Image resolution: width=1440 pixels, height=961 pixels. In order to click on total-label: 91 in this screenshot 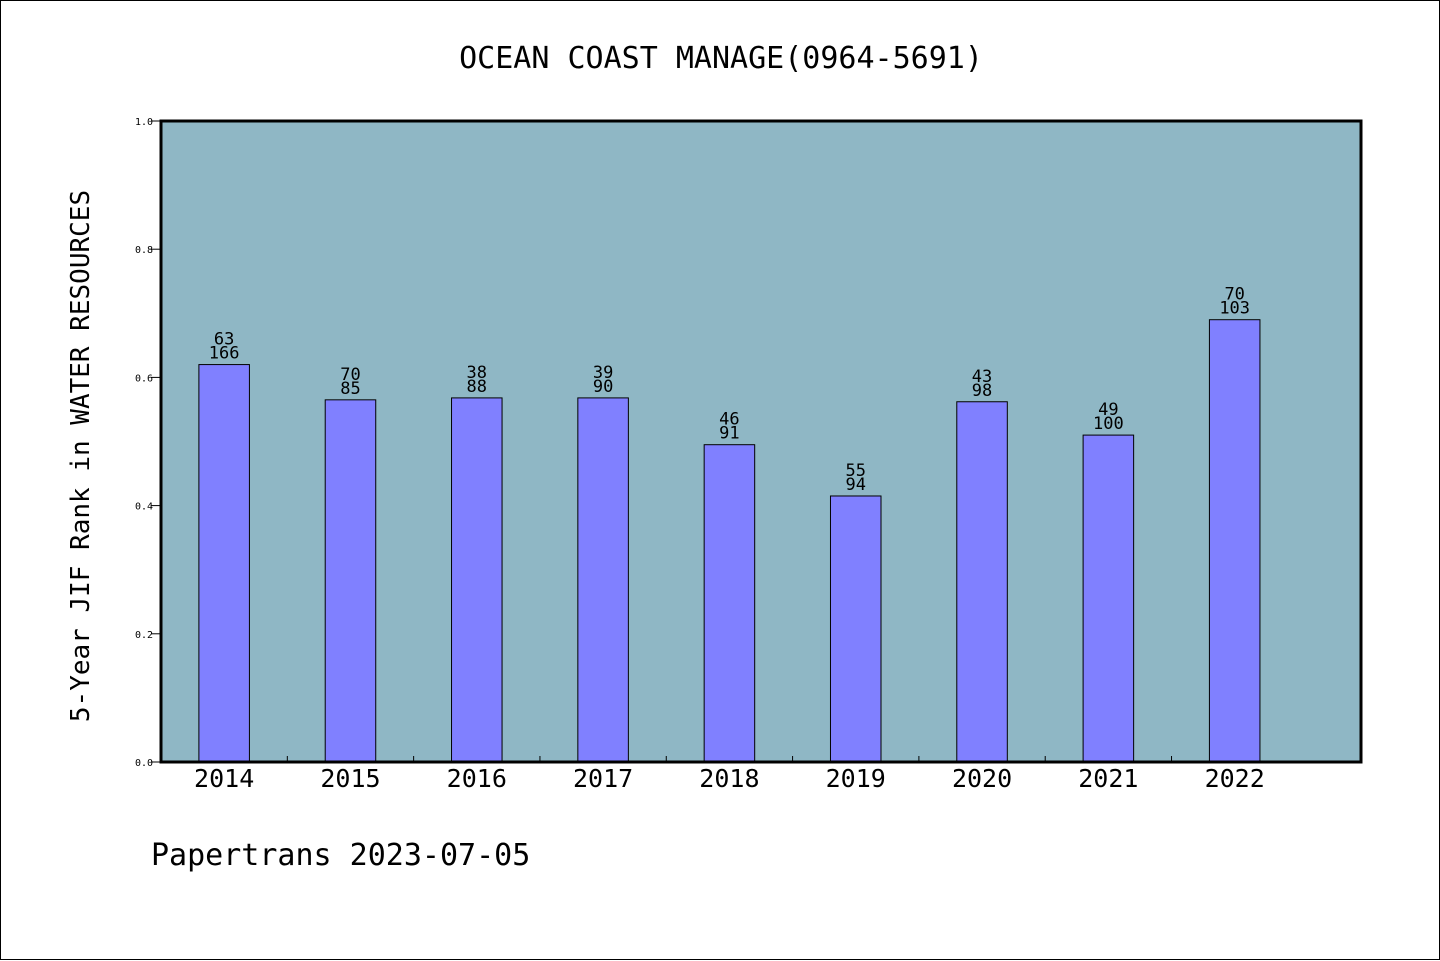, I will do `click(729, 434)`.